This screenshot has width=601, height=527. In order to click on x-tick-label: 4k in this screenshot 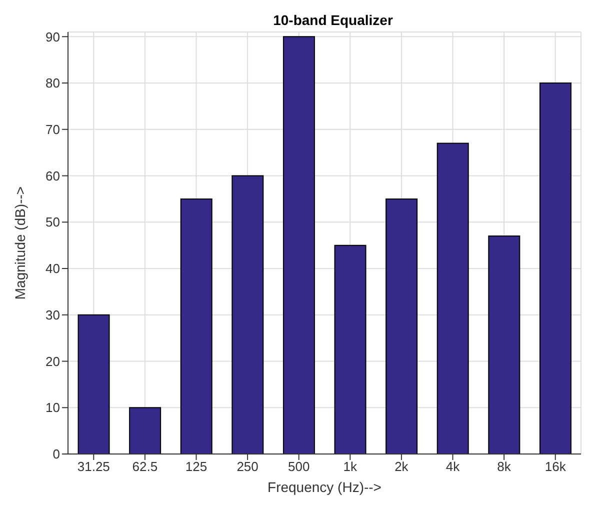, I will do `click(453, 466)`.